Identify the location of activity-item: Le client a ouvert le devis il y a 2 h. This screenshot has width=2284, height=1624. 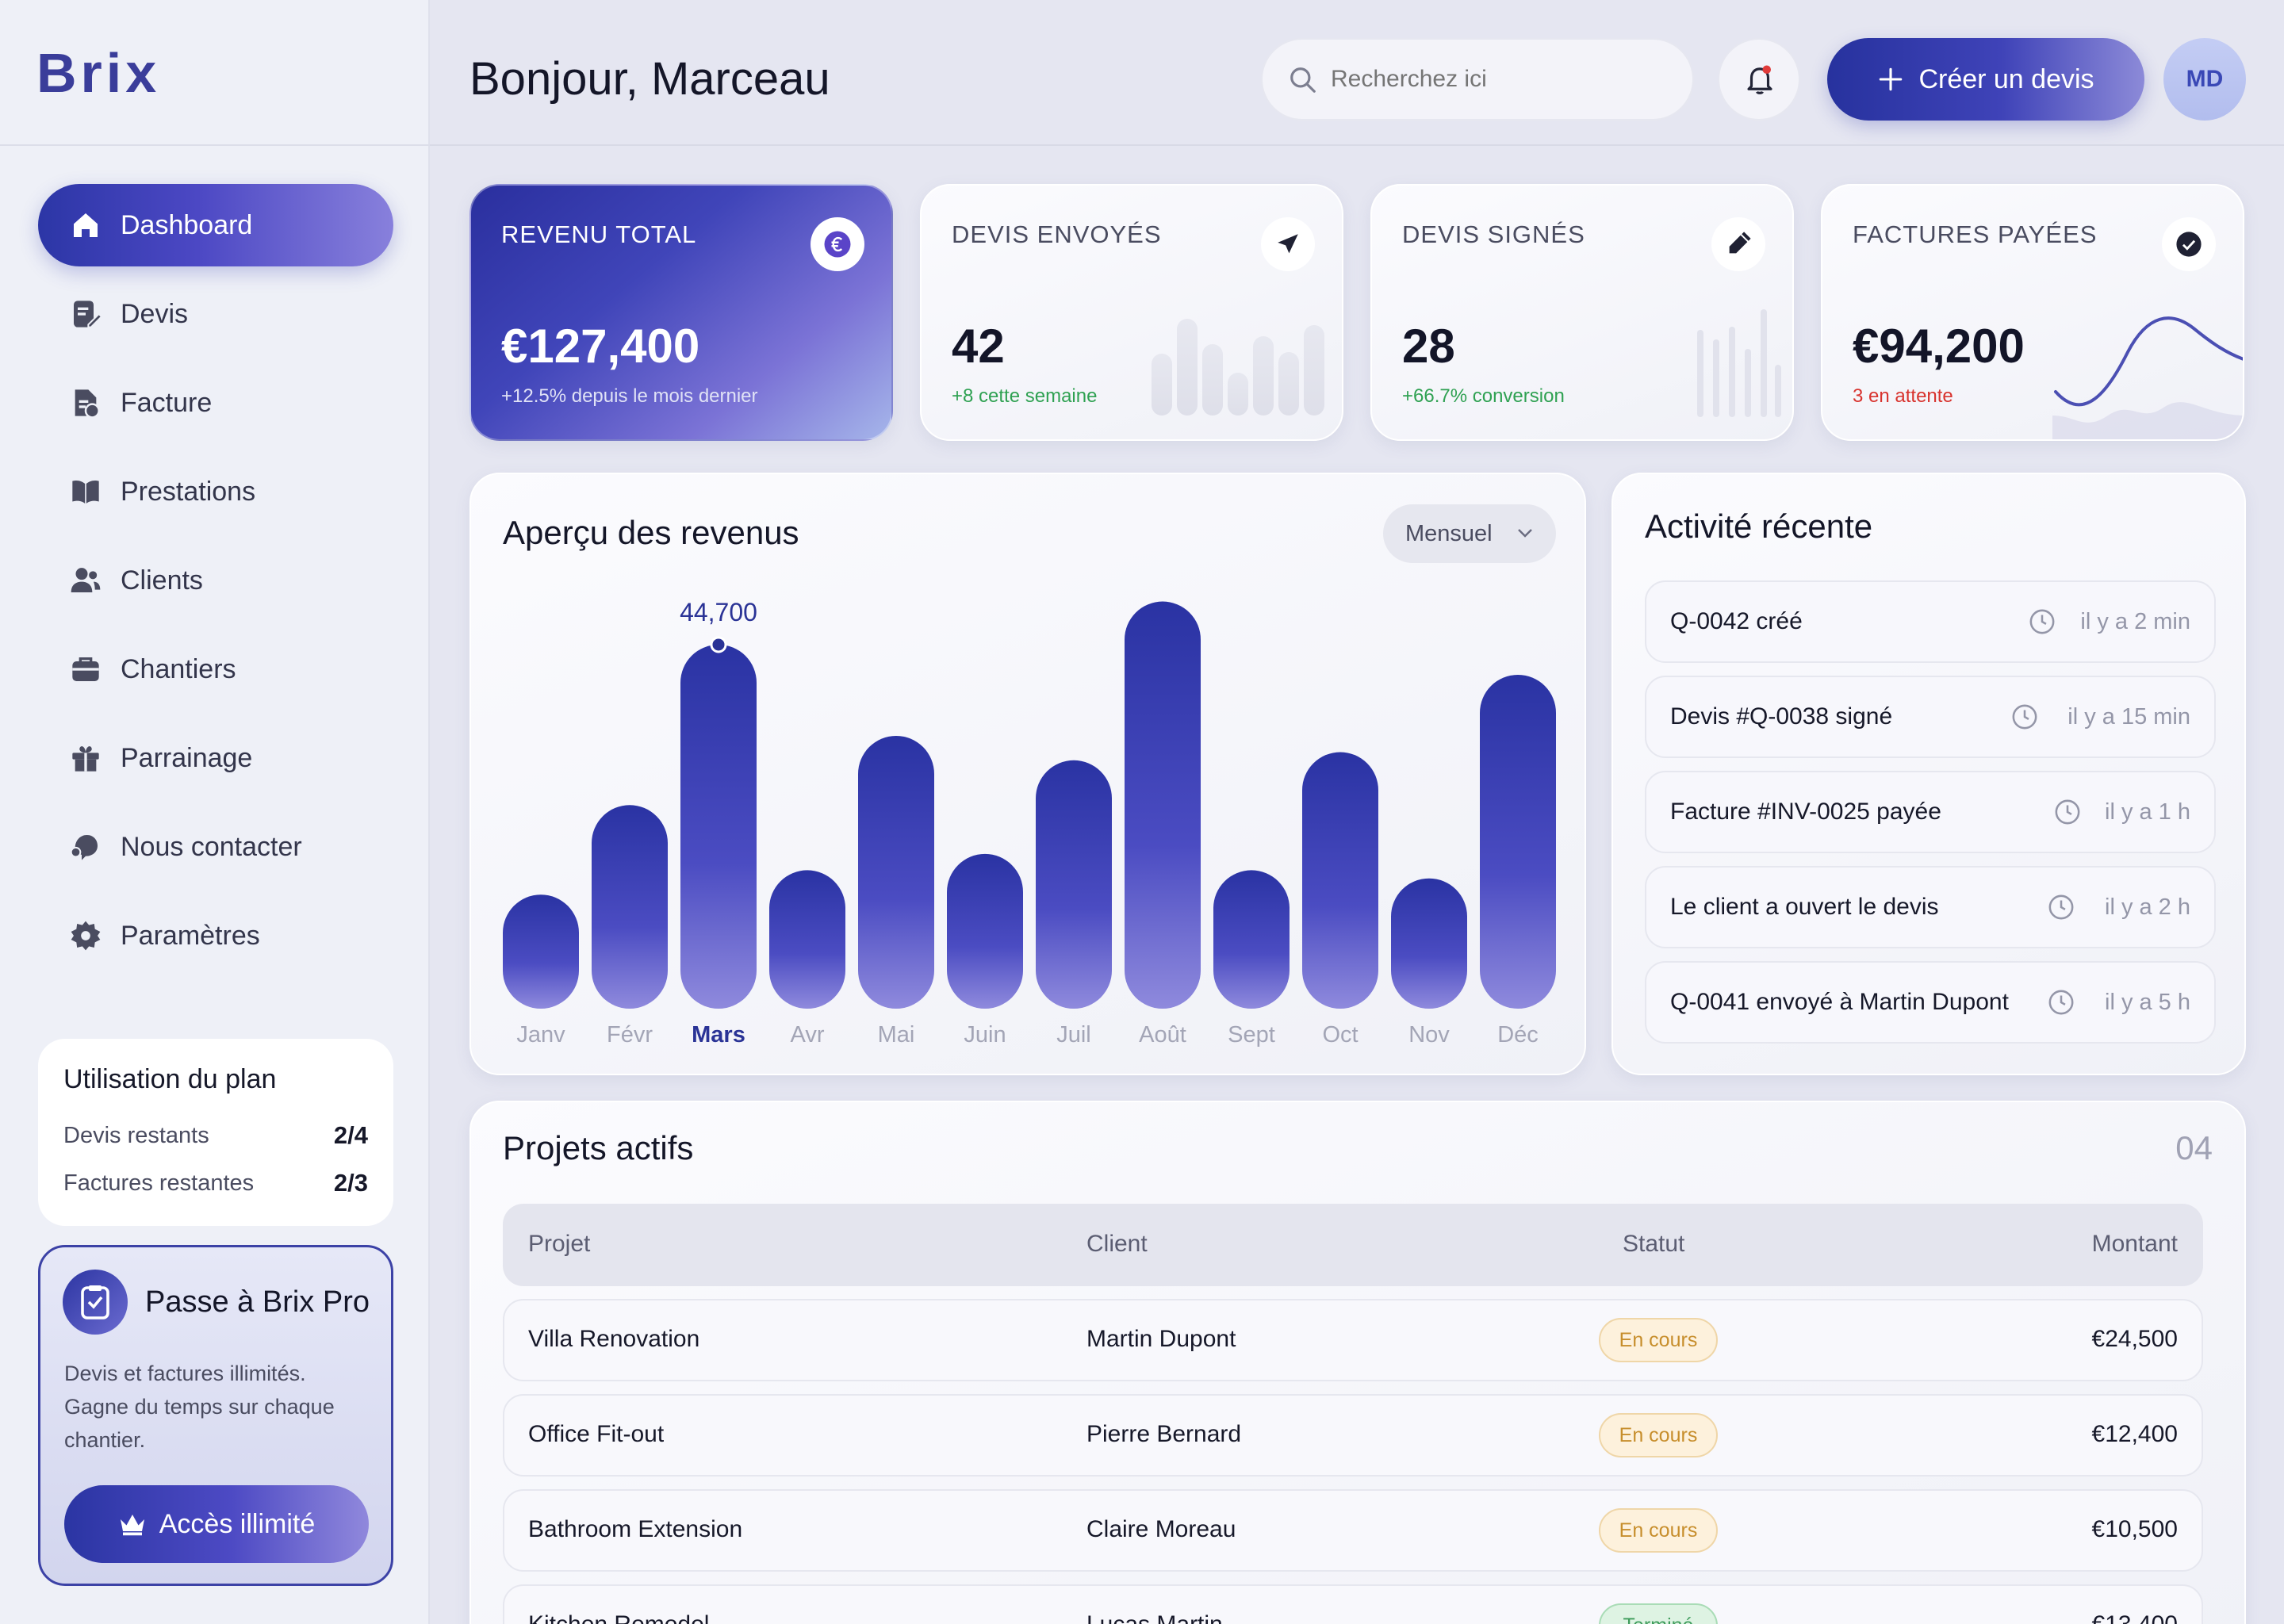
(1930, 907).